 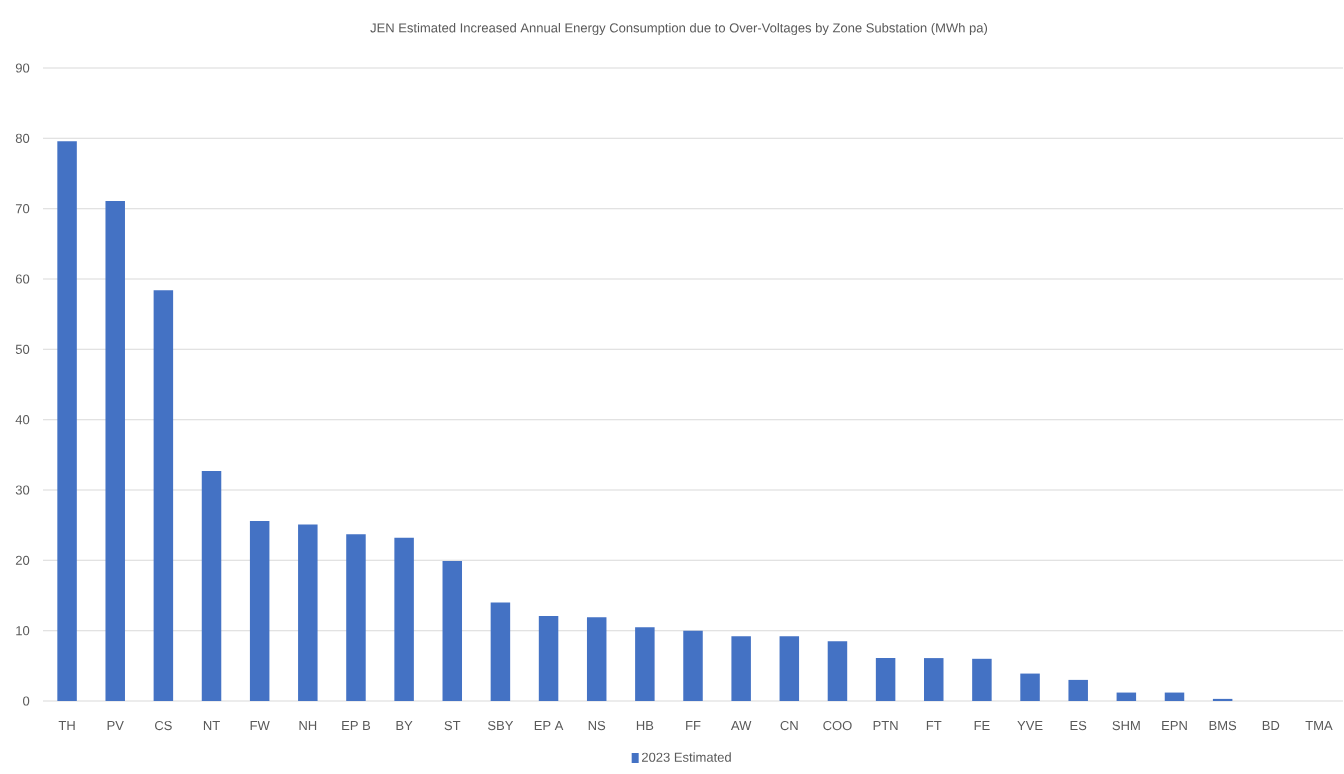 What do you see at coordinates (66, 725) in the screenshot?
I see `x-tick-label: TH` at bounding box center [66, 725].